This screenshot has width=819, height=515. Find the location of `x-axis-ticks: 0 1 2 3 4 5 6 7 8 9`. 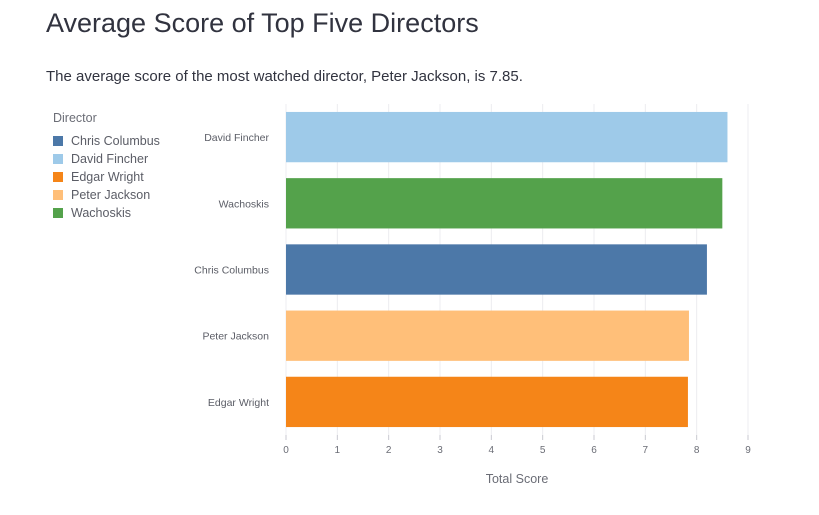

x-axis-ticks: 0 1 2 3 4 5 6 7 8 9 is located at coordinates (517, 445).